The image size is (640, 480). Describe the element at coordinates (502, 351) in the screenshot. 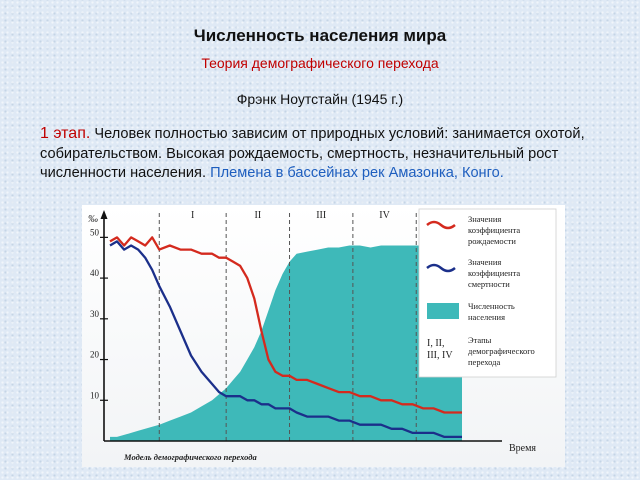

I see `legend-label-stages: Этапы демографического перехода` at that location.